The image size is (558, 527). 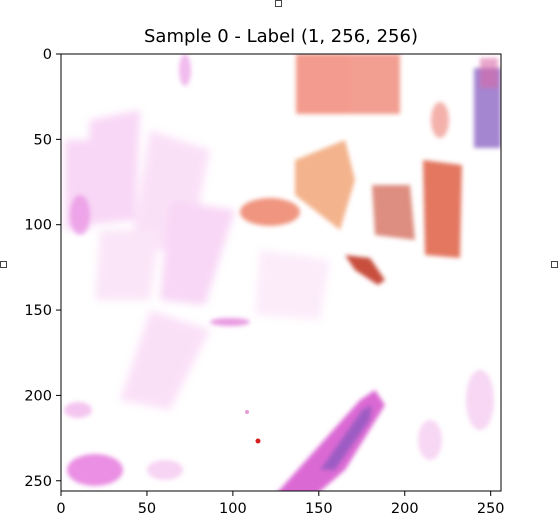 I want to click on x-tick-label: 200, so click(x=405, y=509).